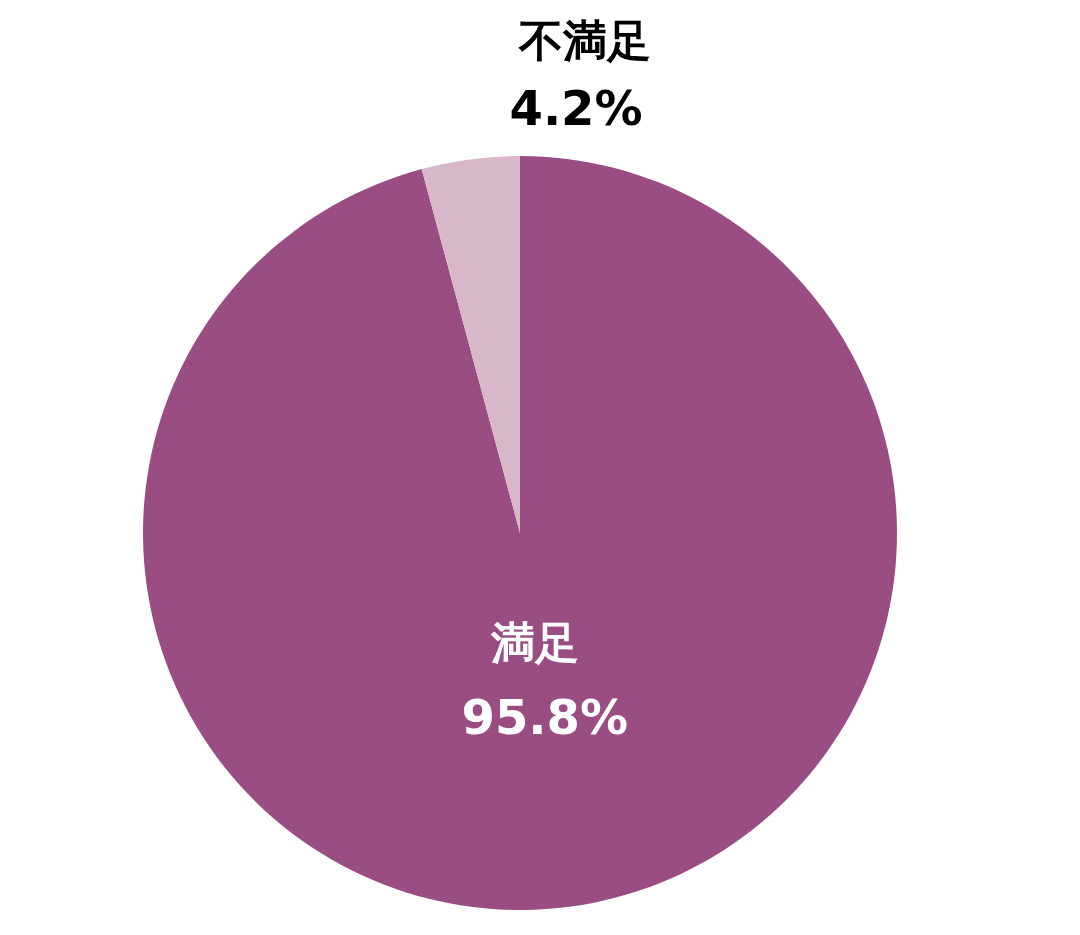 The image size is (1080, 935). I want to click on data-label: 4.2%, so click(576, 107).